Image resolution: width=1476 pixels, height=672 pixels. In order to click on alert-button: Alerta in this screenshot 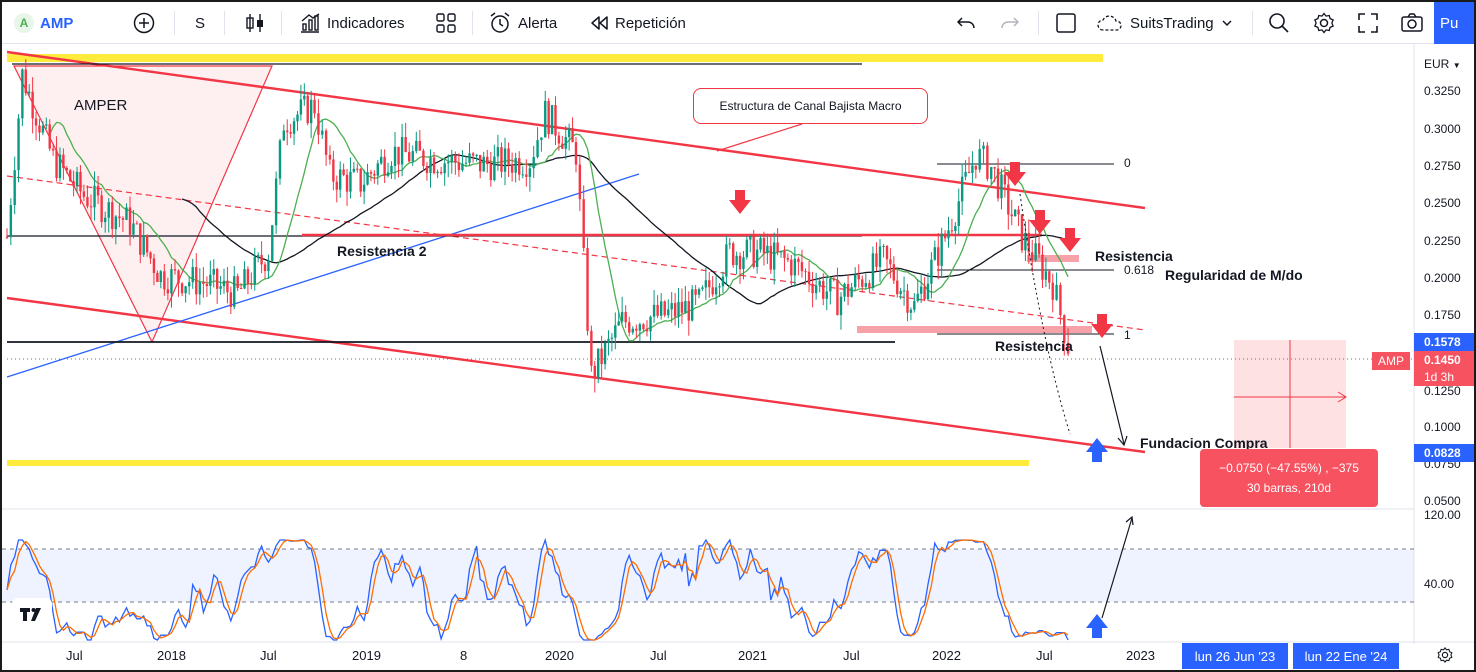, I will do `click(522, 23)`.